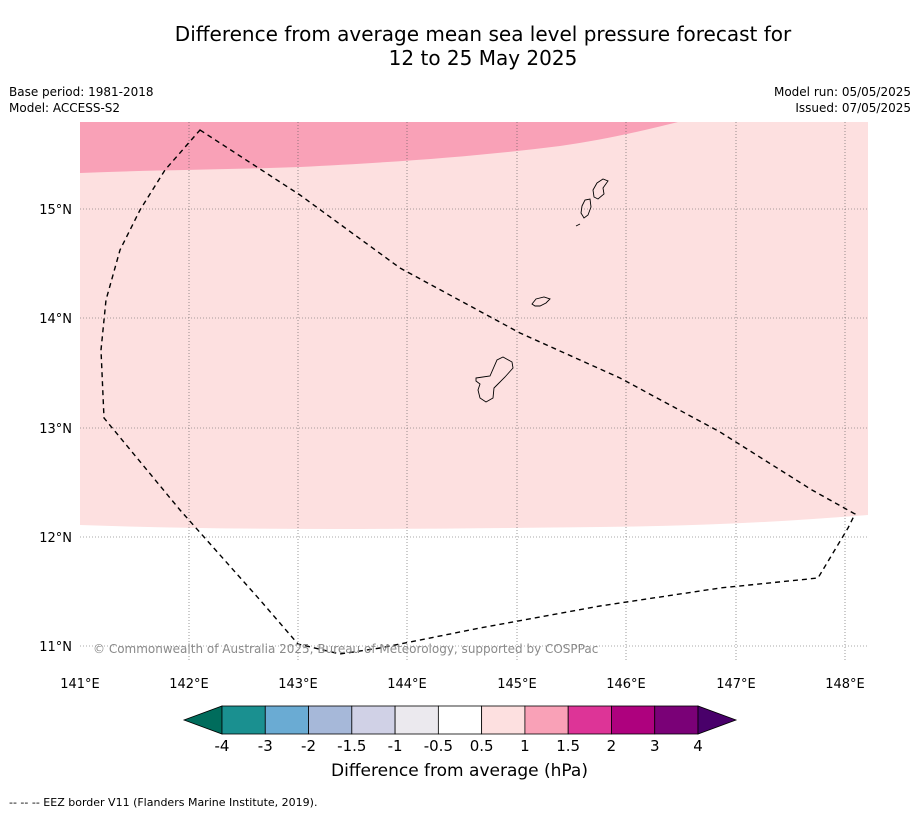 This screenshot has width=919, height=816. I want to click on colorbar-tick-label: 1, so click(525, 746).